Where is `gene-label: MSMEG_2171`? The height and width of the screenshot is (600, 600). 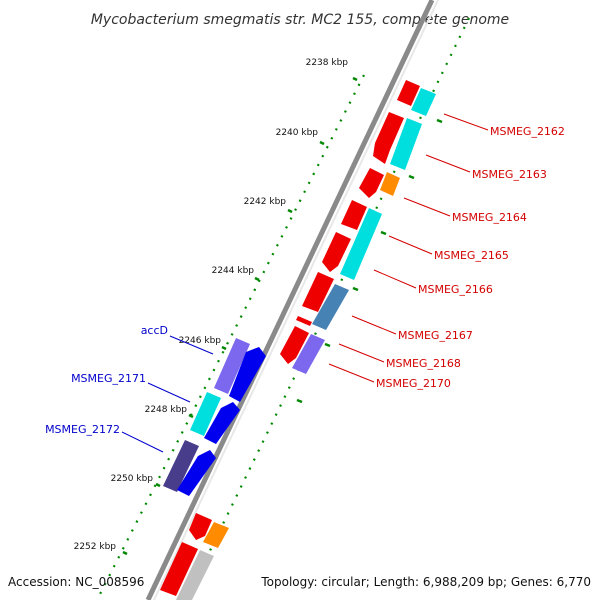 gene-label: MSMEG_2171 is located at coordinates (108, 378).